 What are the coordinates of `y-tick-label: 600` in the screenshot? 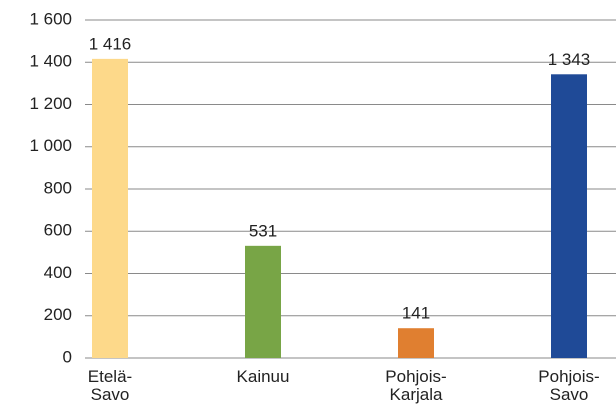 It's located at (58, 230).